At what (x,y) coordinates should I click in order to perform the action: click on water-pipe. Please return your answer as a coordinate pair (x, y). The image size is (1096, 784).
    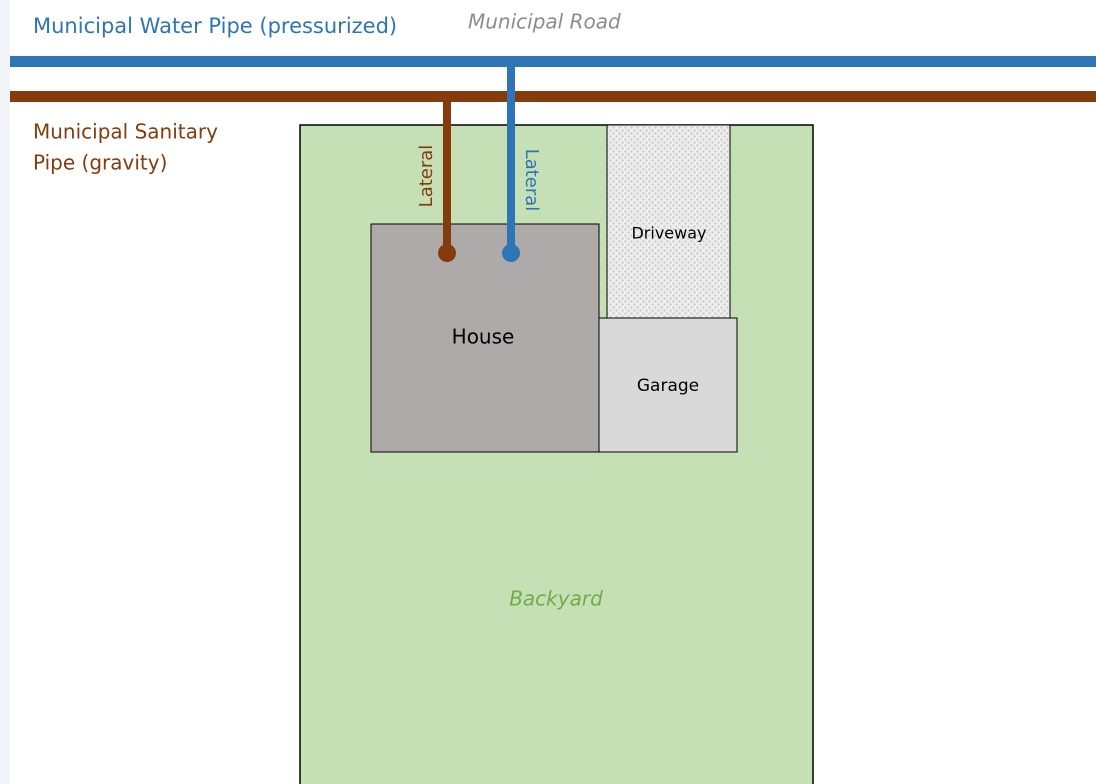
    Looking at the image, I should click on (553, 61).